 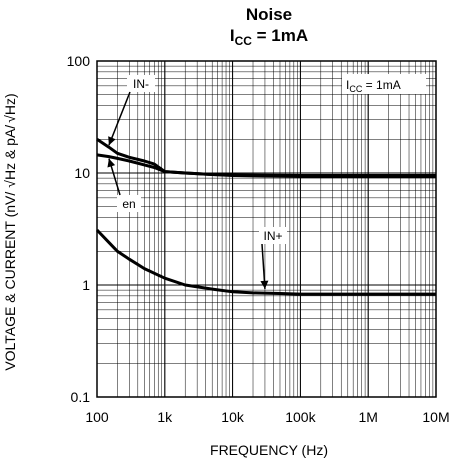 I want to click on annotation-label: IN-, so click(x=141, y=84).